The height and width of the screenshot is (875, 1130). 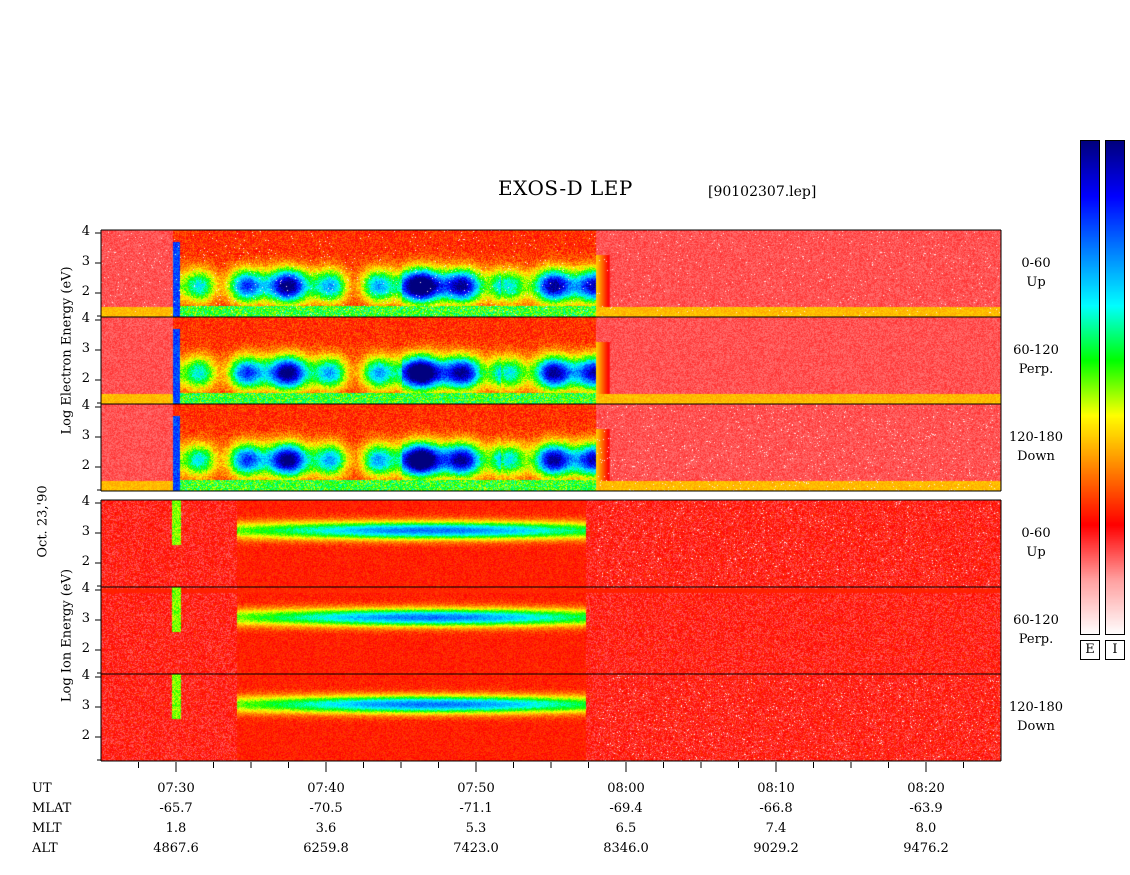 I want to click on colorbar-electron, so click(x=1090, y=387).